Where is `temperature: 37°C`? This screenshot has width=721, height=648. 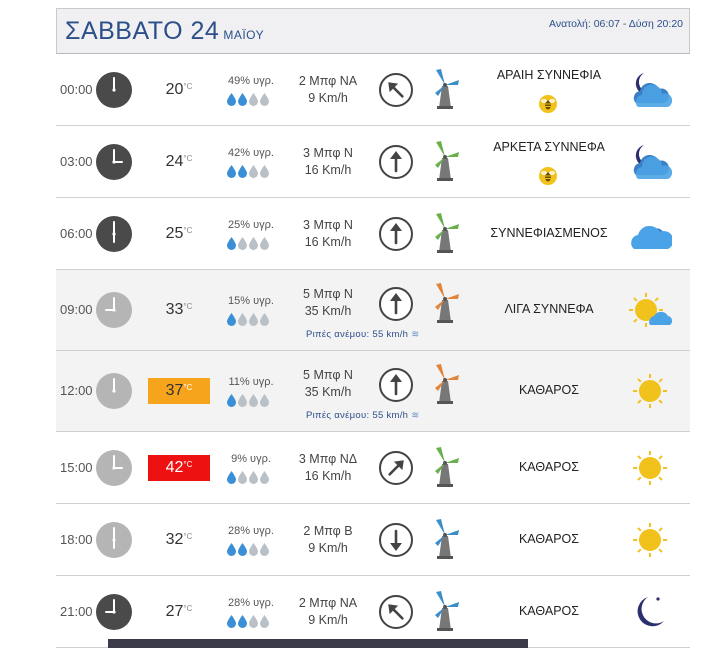
temperature: 37°C is located at coordinates (179, 391).